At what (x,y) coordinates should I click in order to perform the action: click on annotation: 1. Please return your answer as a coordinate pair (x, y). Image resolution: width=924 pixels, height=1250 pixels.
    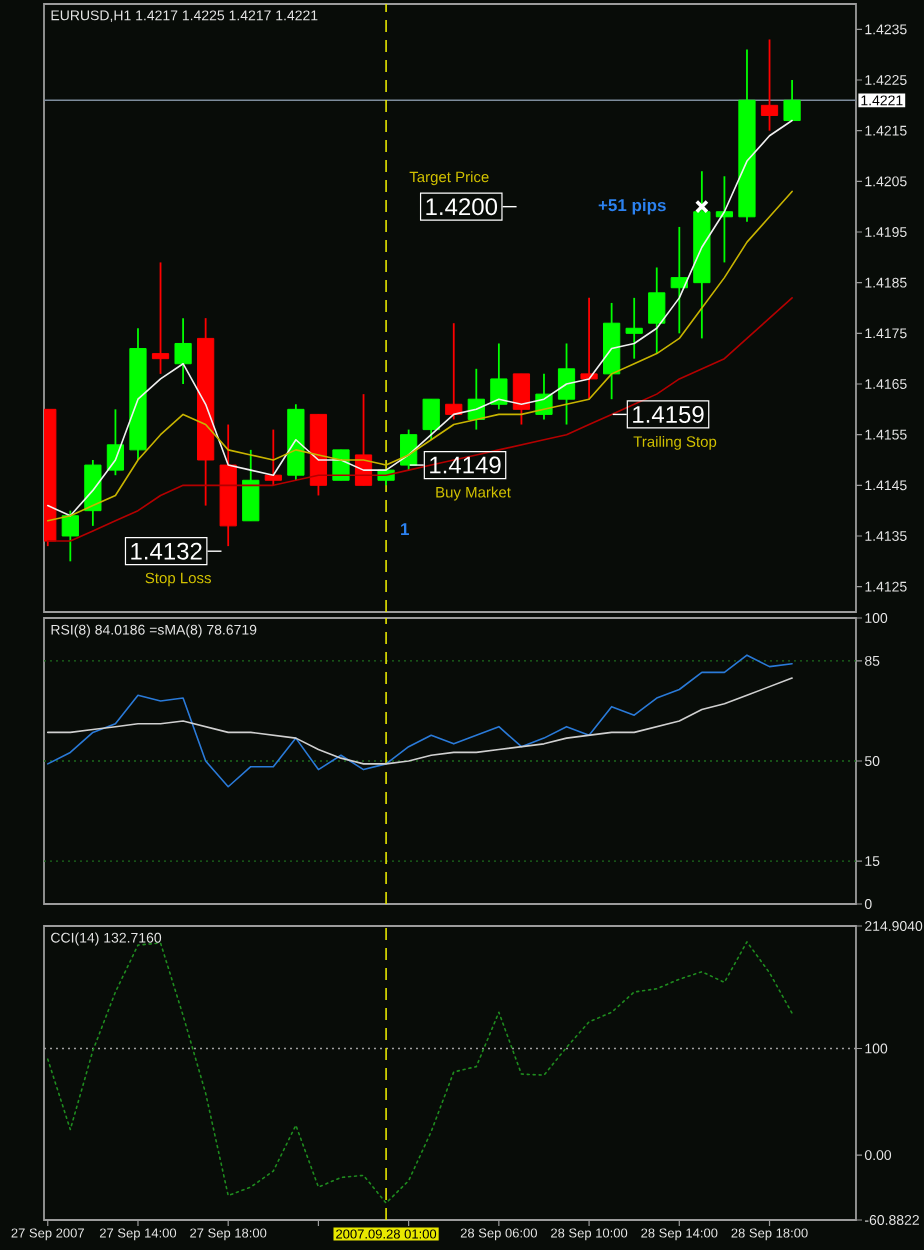
    Looking at the image, I should click on (405, 529).